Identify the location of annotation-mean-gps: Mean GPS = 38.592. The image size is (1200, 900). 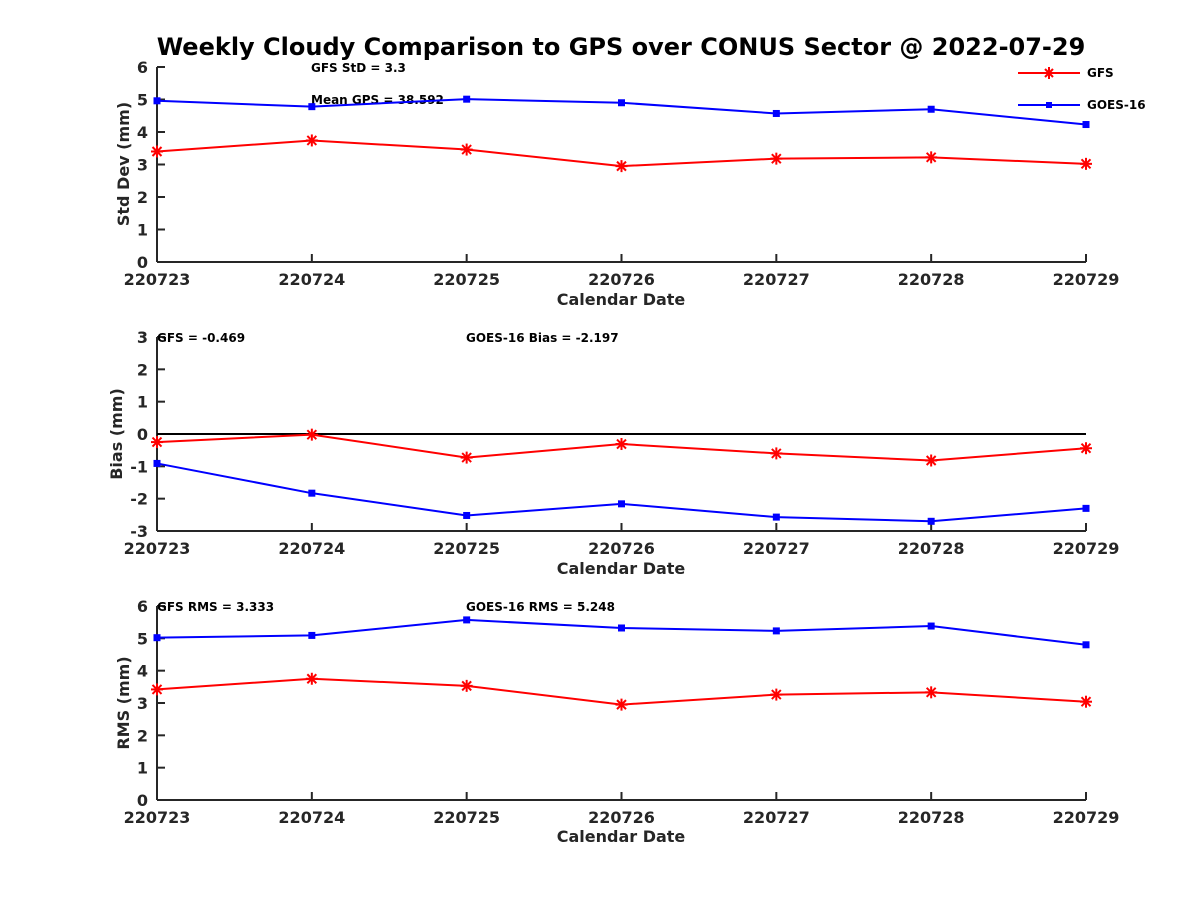
(377, 100).